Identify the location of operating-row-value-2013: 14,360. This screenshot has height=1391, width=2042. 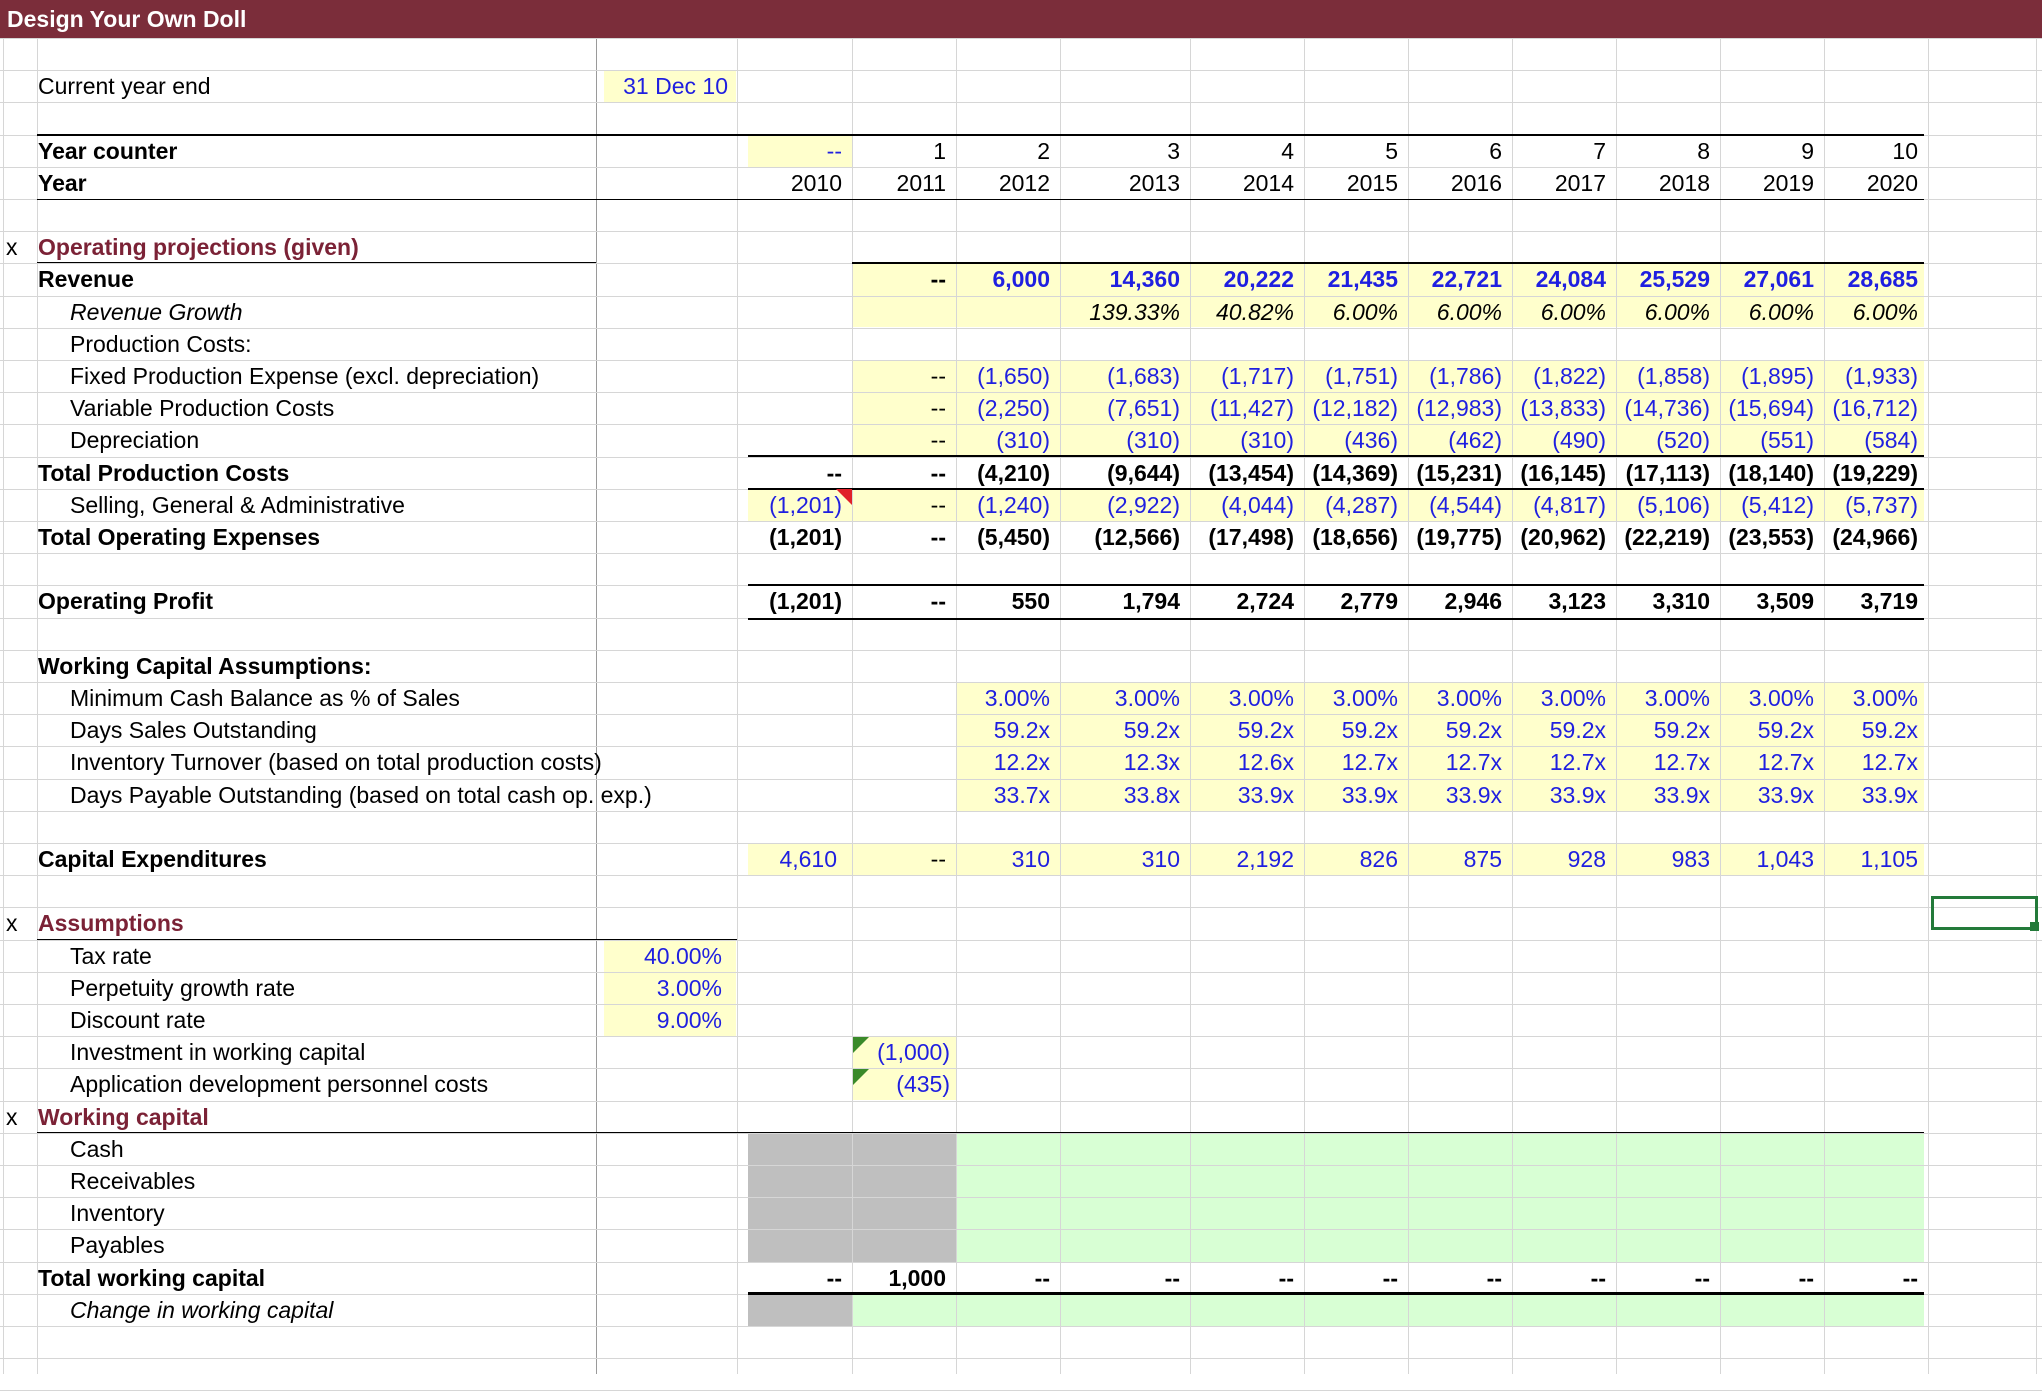
(1144, 279).